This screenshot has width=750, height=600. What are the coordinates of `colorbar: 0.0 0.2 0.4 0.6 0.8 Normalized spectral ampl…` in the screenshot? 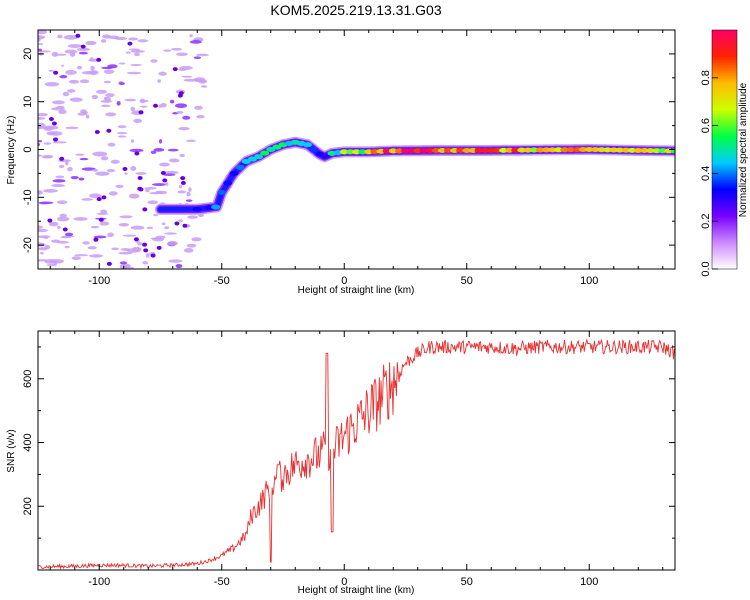 It's located at (724, 153).